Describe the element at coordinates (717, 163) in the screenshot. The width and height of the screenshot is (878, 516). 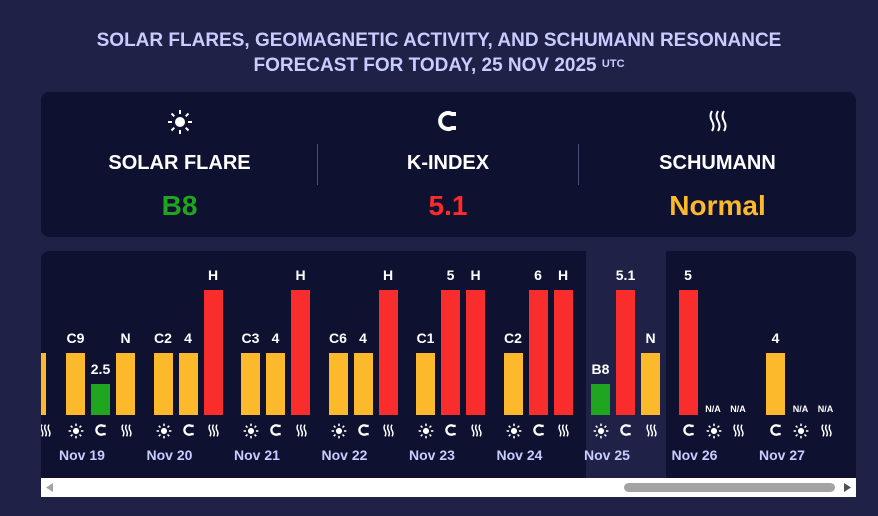
I see `schumann-label: SCHUMANN` at that location.